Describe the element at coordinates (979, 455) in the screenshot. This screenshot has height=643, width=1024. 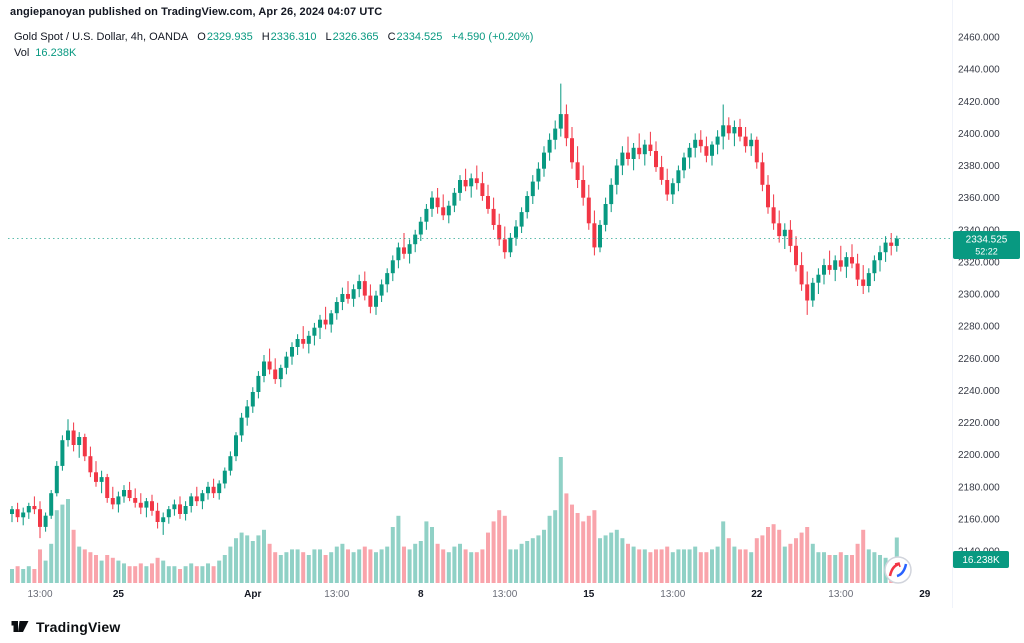
I see `svg-text: 2200.000` at that location.